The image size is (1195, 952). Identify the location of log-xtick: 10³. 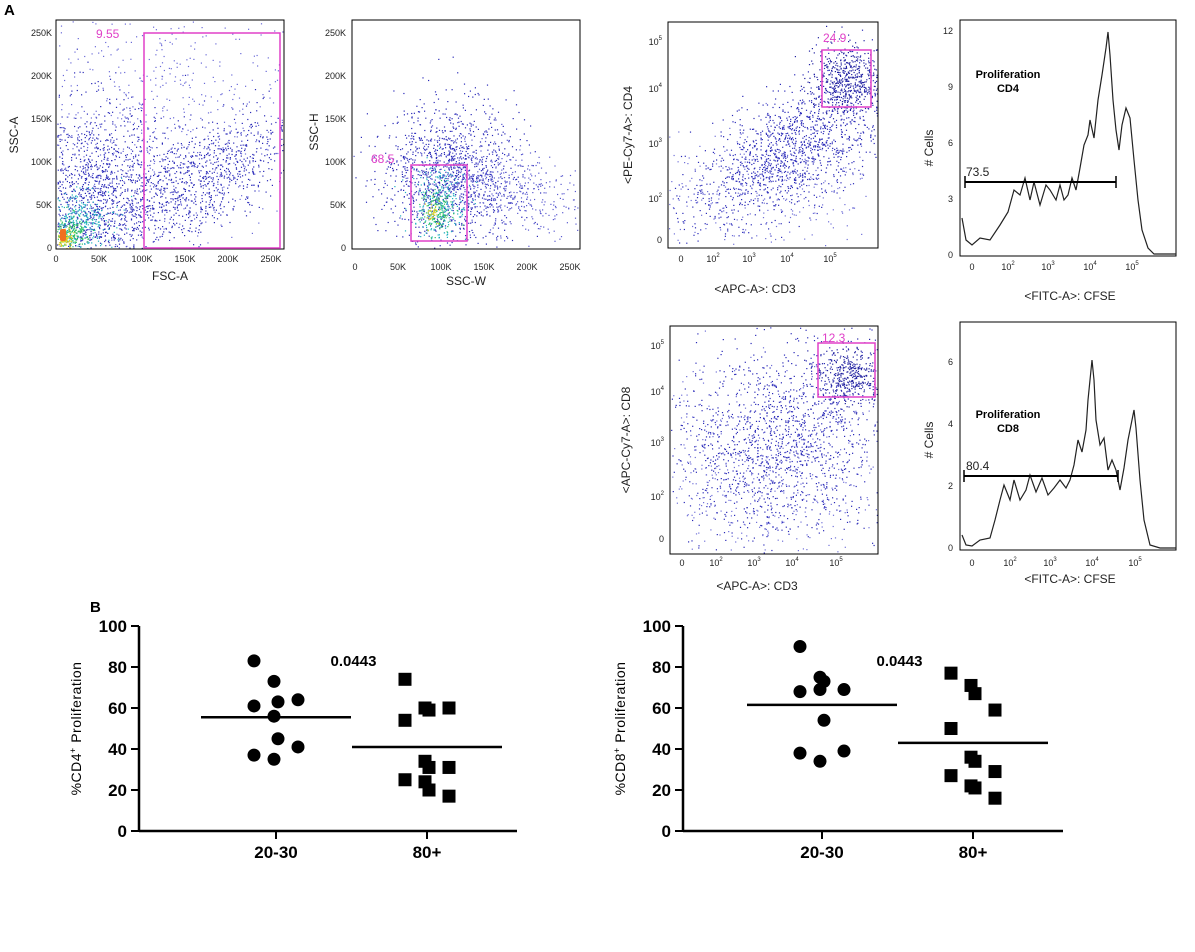
(1050, 562).